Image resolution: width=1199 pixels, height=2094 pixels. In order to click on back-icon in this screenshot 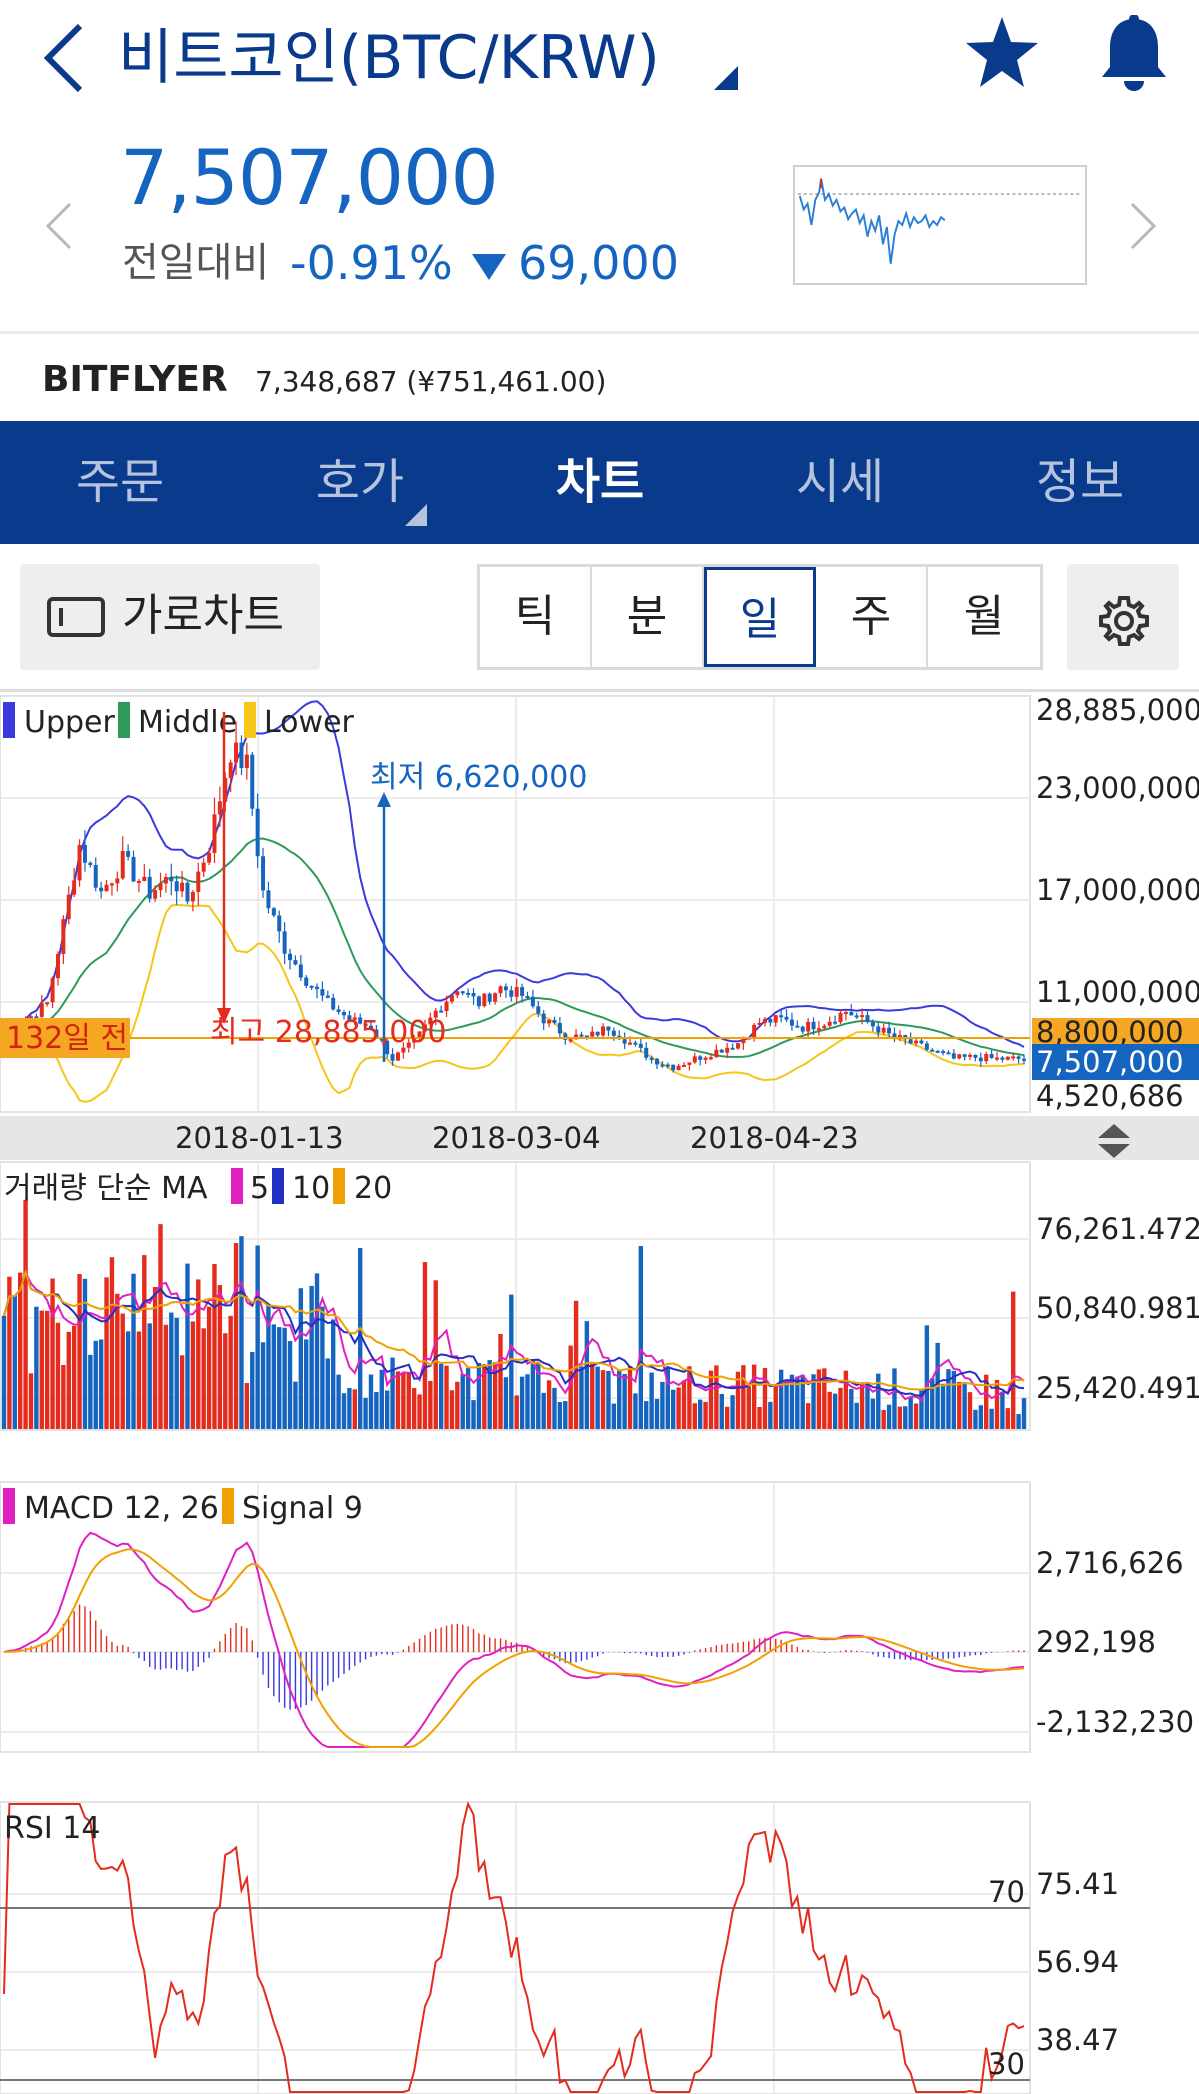, I will do `click(68, 58)`.